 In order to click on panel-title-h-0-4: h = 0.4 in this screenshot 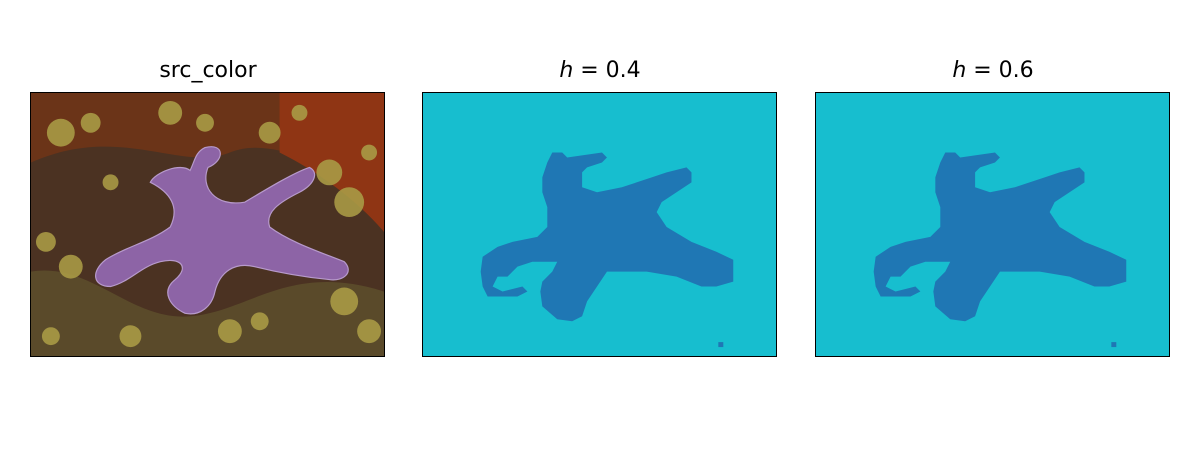, I will do `click(600, 70)`.